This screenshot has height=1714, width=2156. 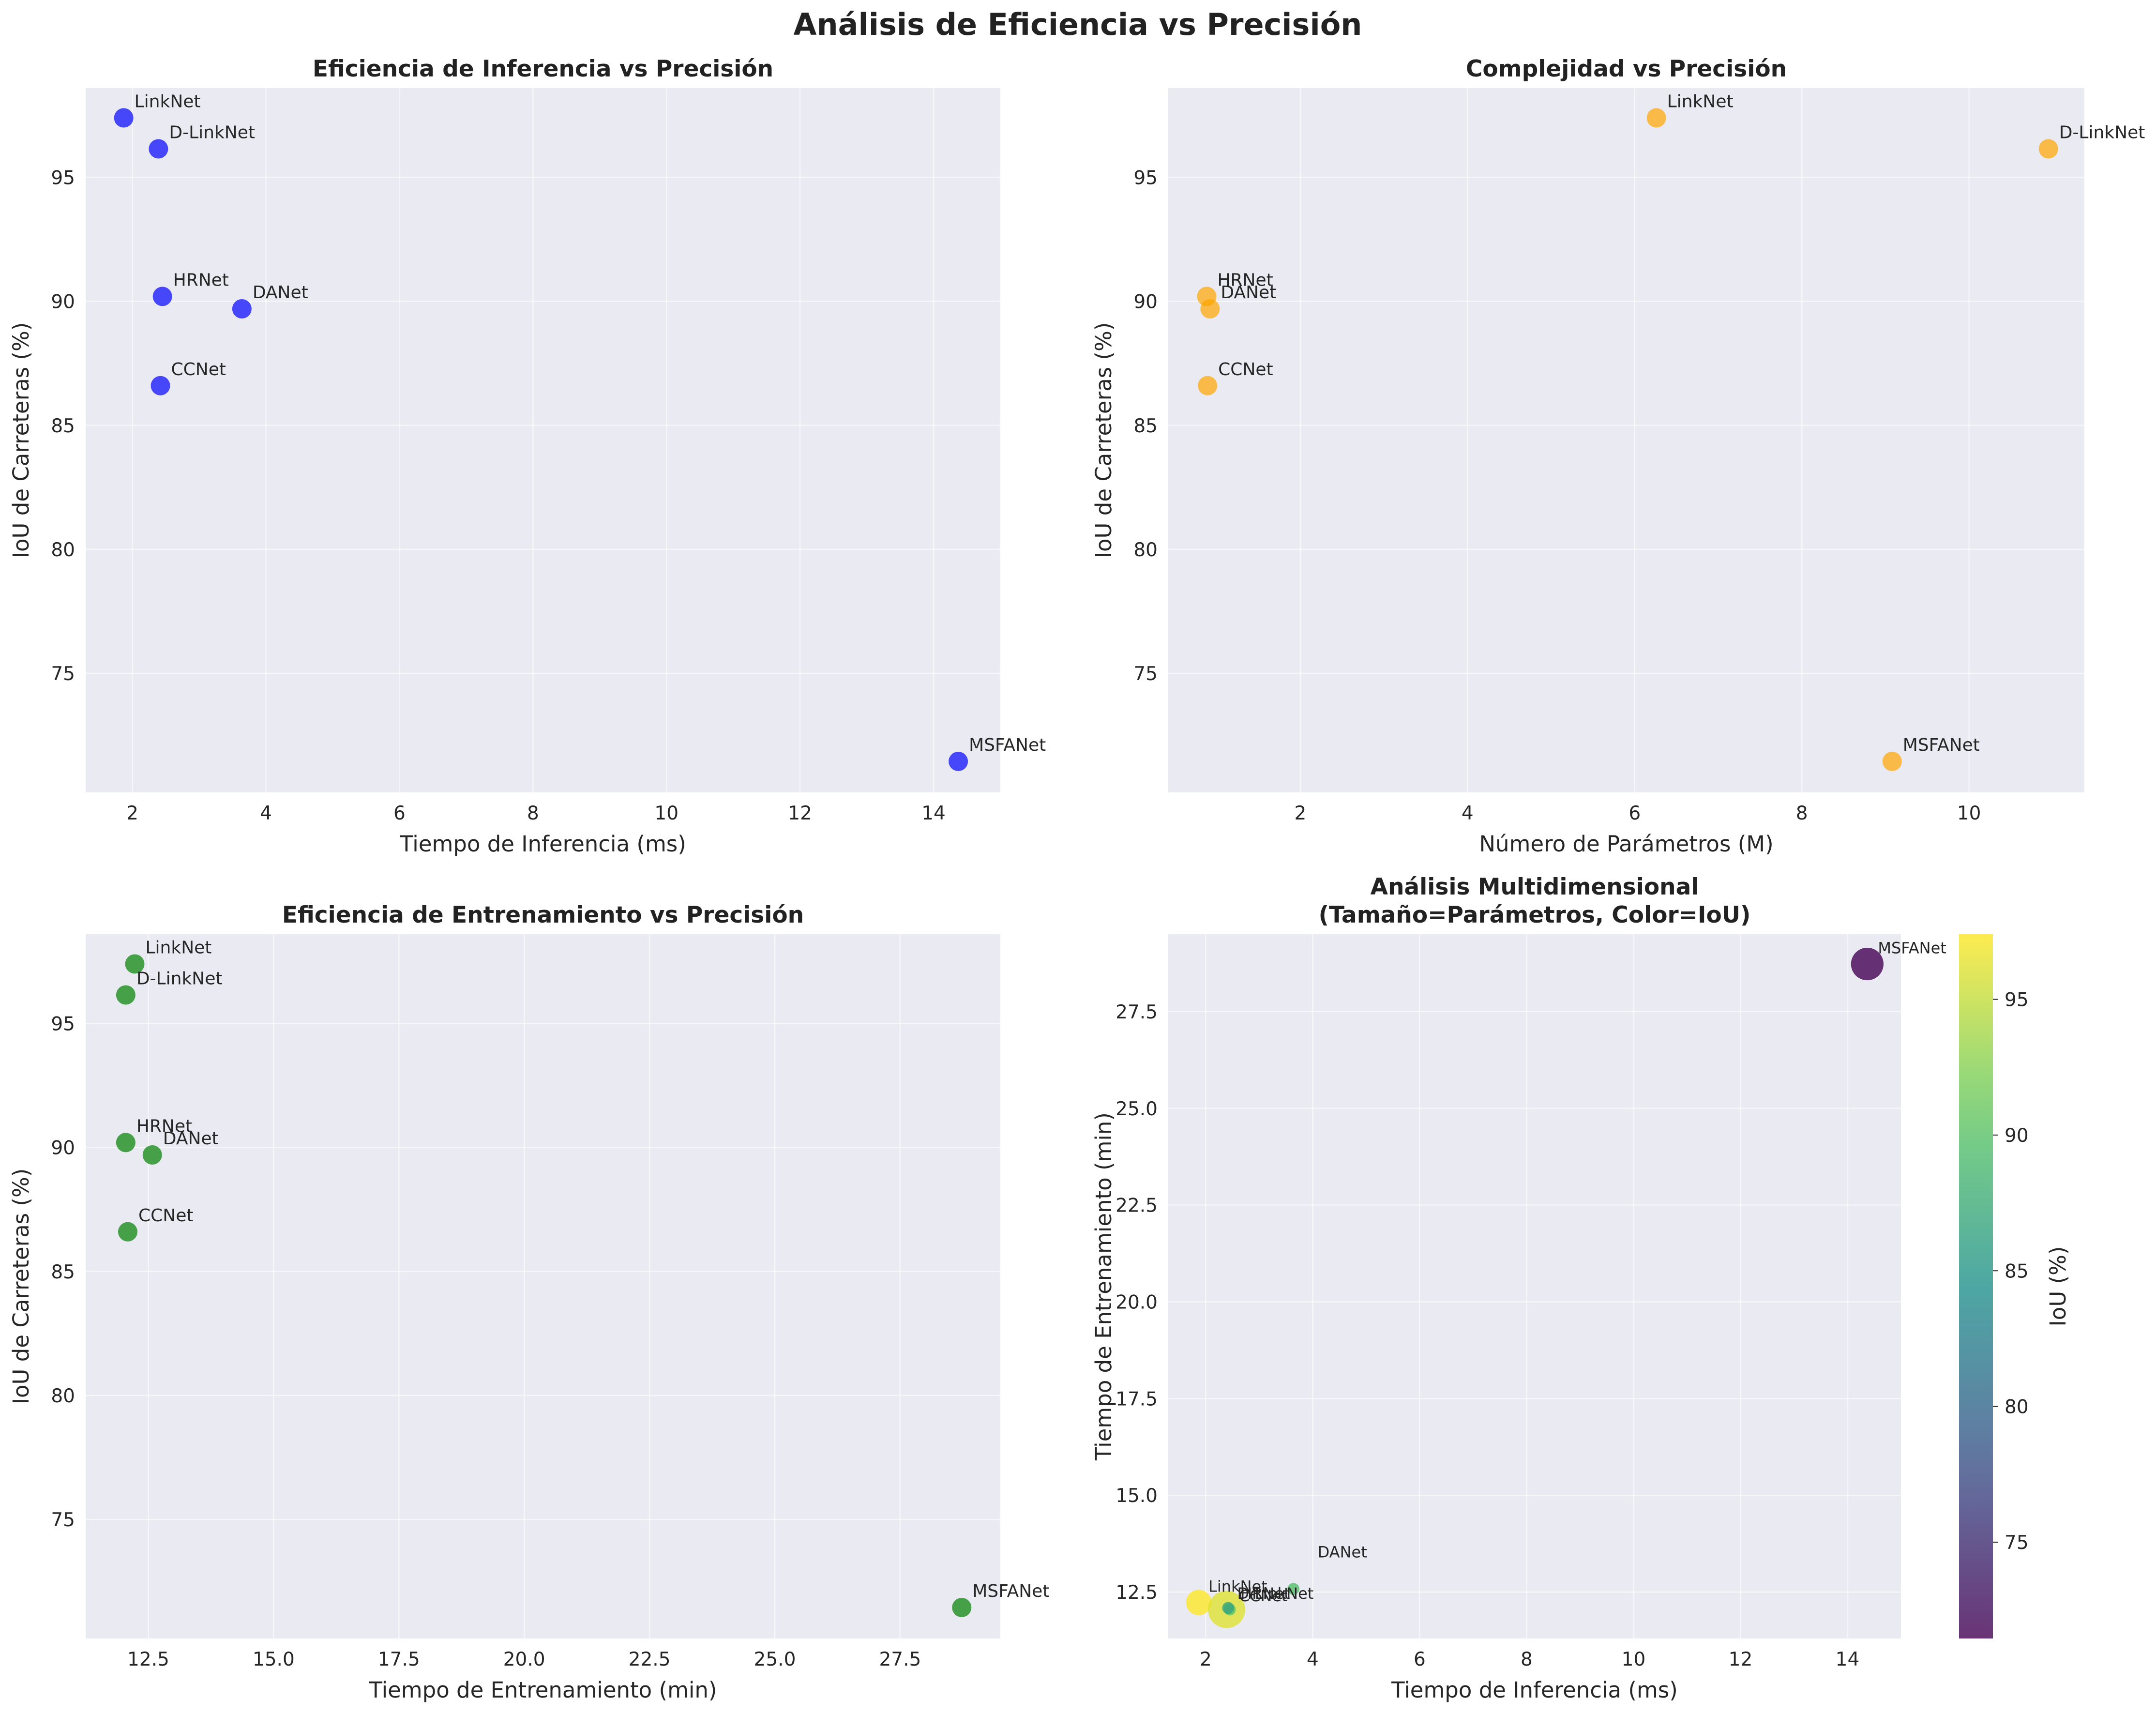 I want to click on colorbar-tick-label: 95, so click(x=2017, y=1000).